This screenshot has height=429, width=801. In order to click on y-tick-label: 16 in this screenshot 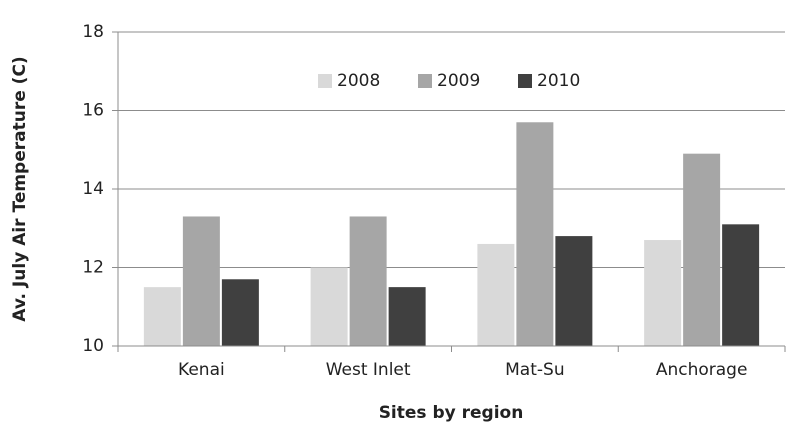, I will do `click(93, 111)`.